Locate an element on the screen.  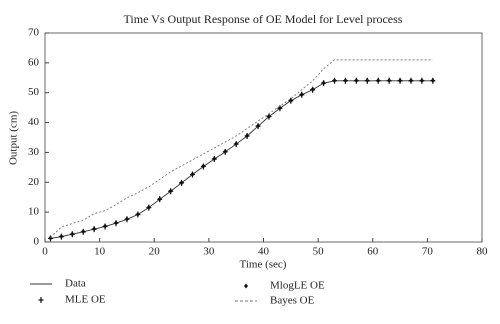
x-tick-label: 50 is located at coordinates (319, 252).